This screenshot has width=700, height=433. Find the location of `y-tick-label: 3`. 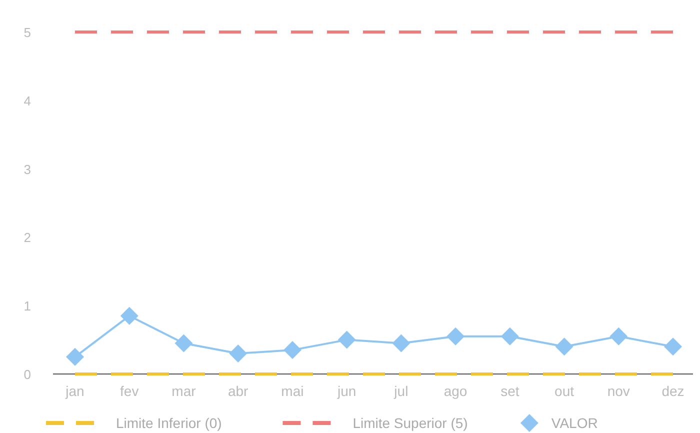

y-tick-label: 3 is located at coordinates (27, 169).